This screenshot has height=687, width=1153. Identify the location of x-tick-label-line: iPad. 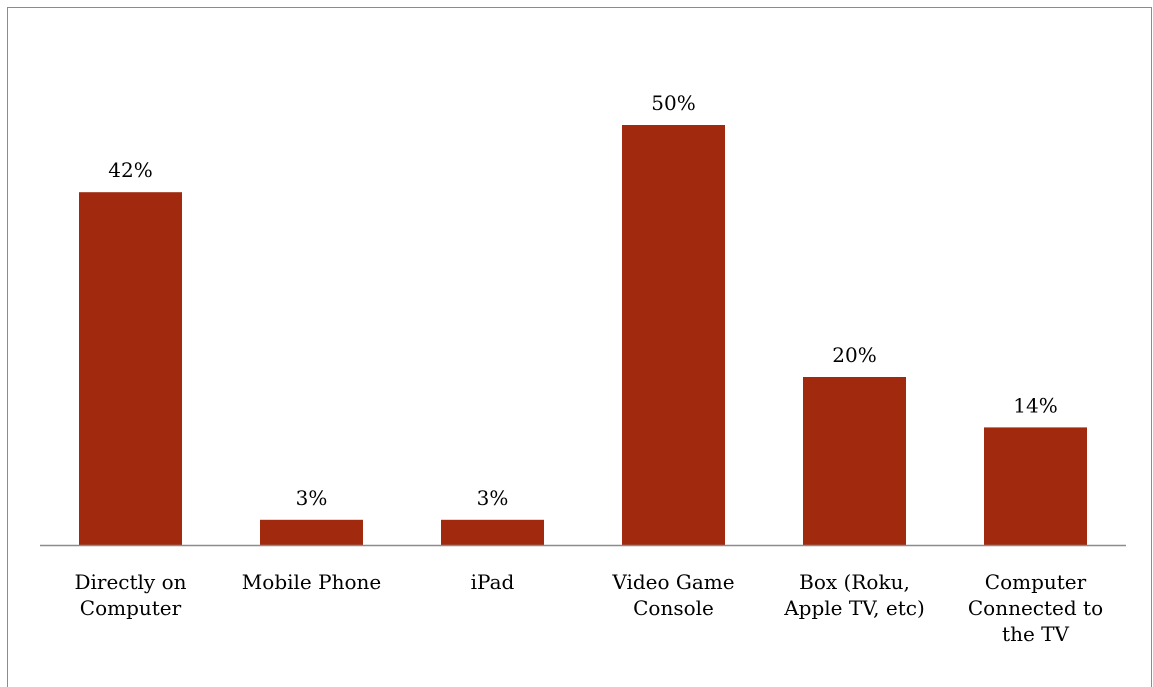
(493, 582).